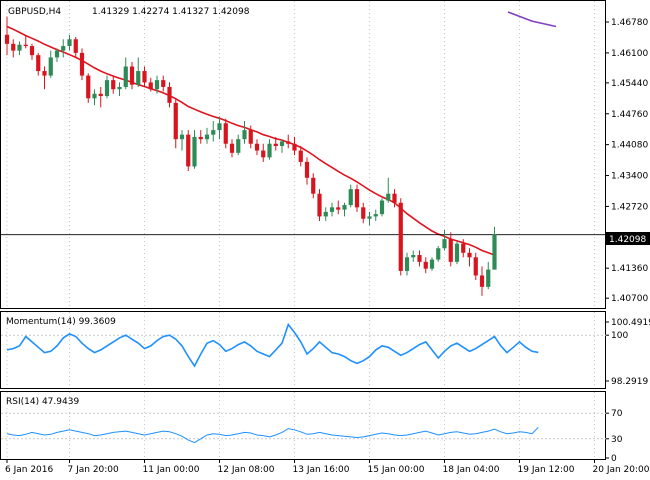  Describe the element at coordinates (629, 115) in the screenshot. I see `price-tick-label: 1.44760` at that location.